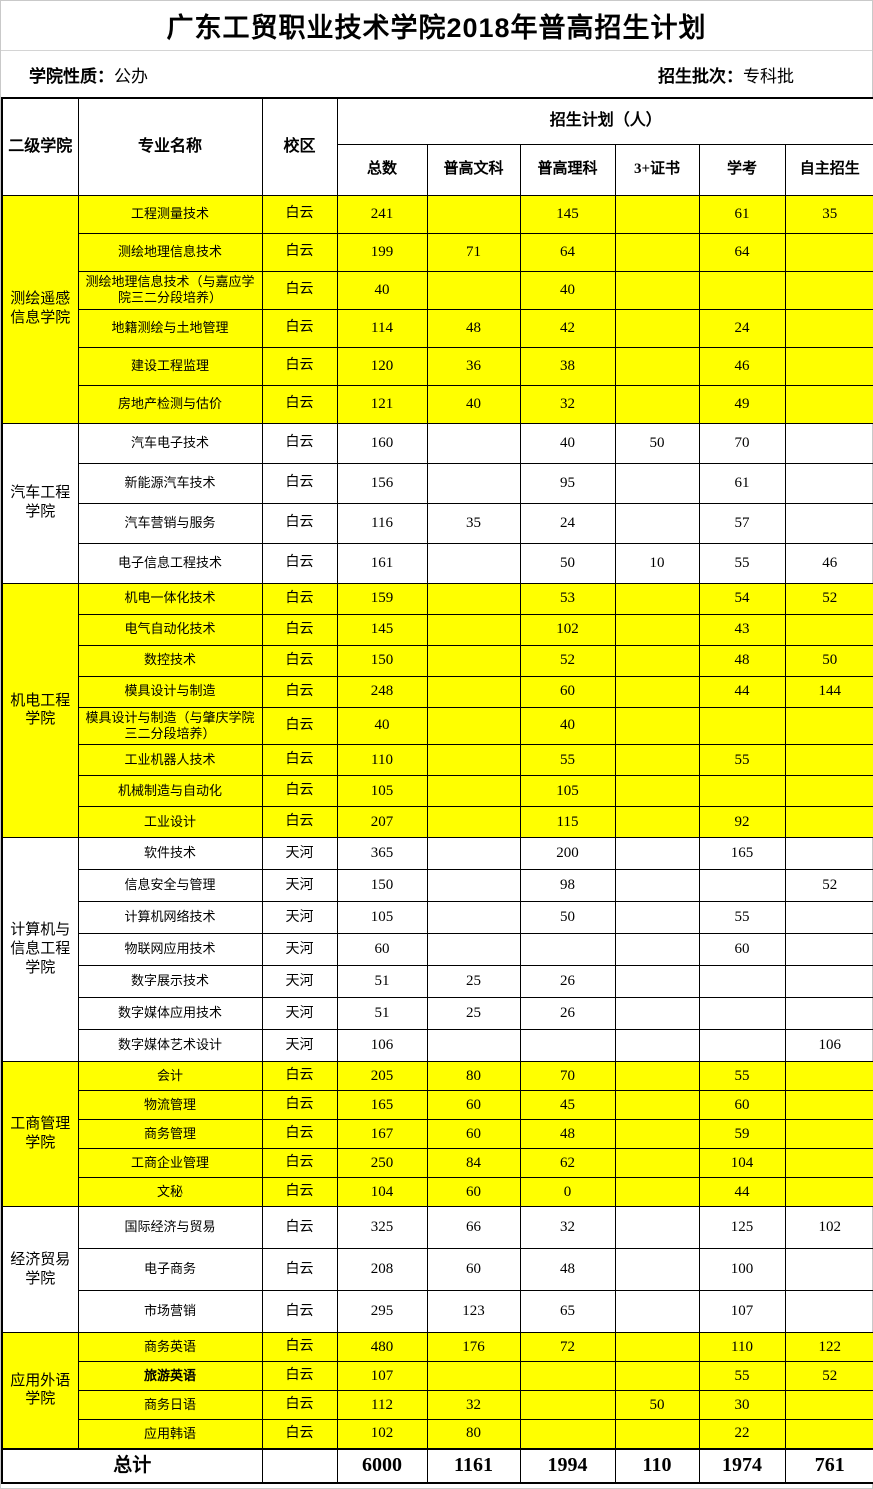  What do you see at coordinates (382, 917) in the screenshot?
I see `value-cell: 105` at bounding box center [382, 917].